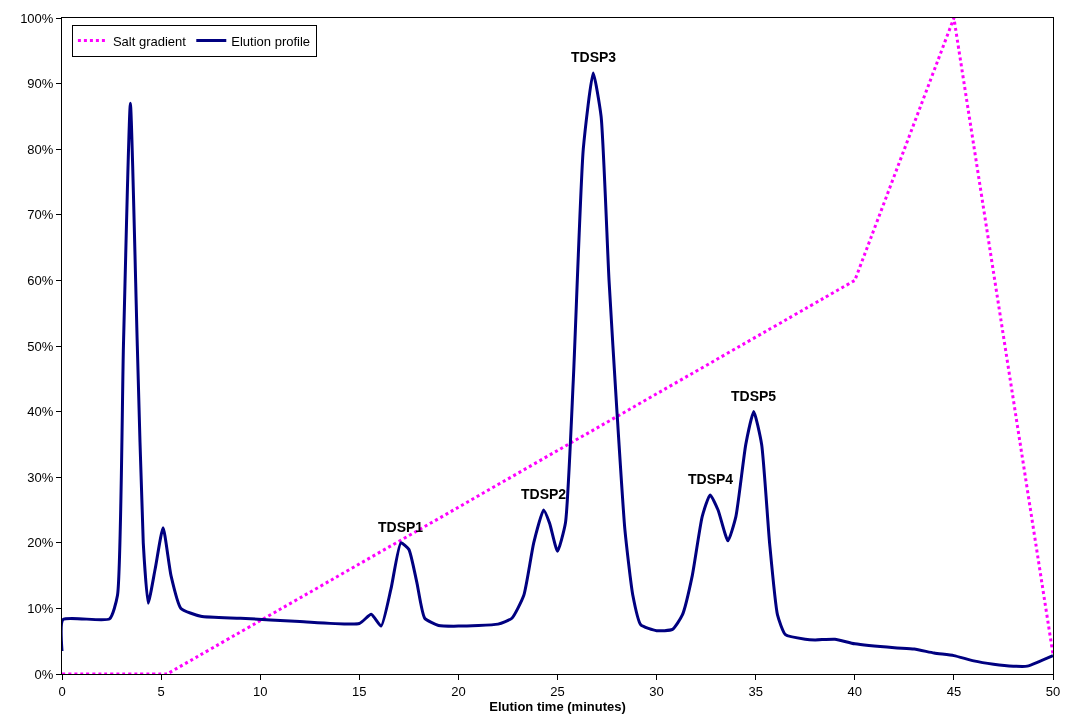 The image size is (1068, 727). I want to click on y-tick-label: 80%, so click(40, 149).